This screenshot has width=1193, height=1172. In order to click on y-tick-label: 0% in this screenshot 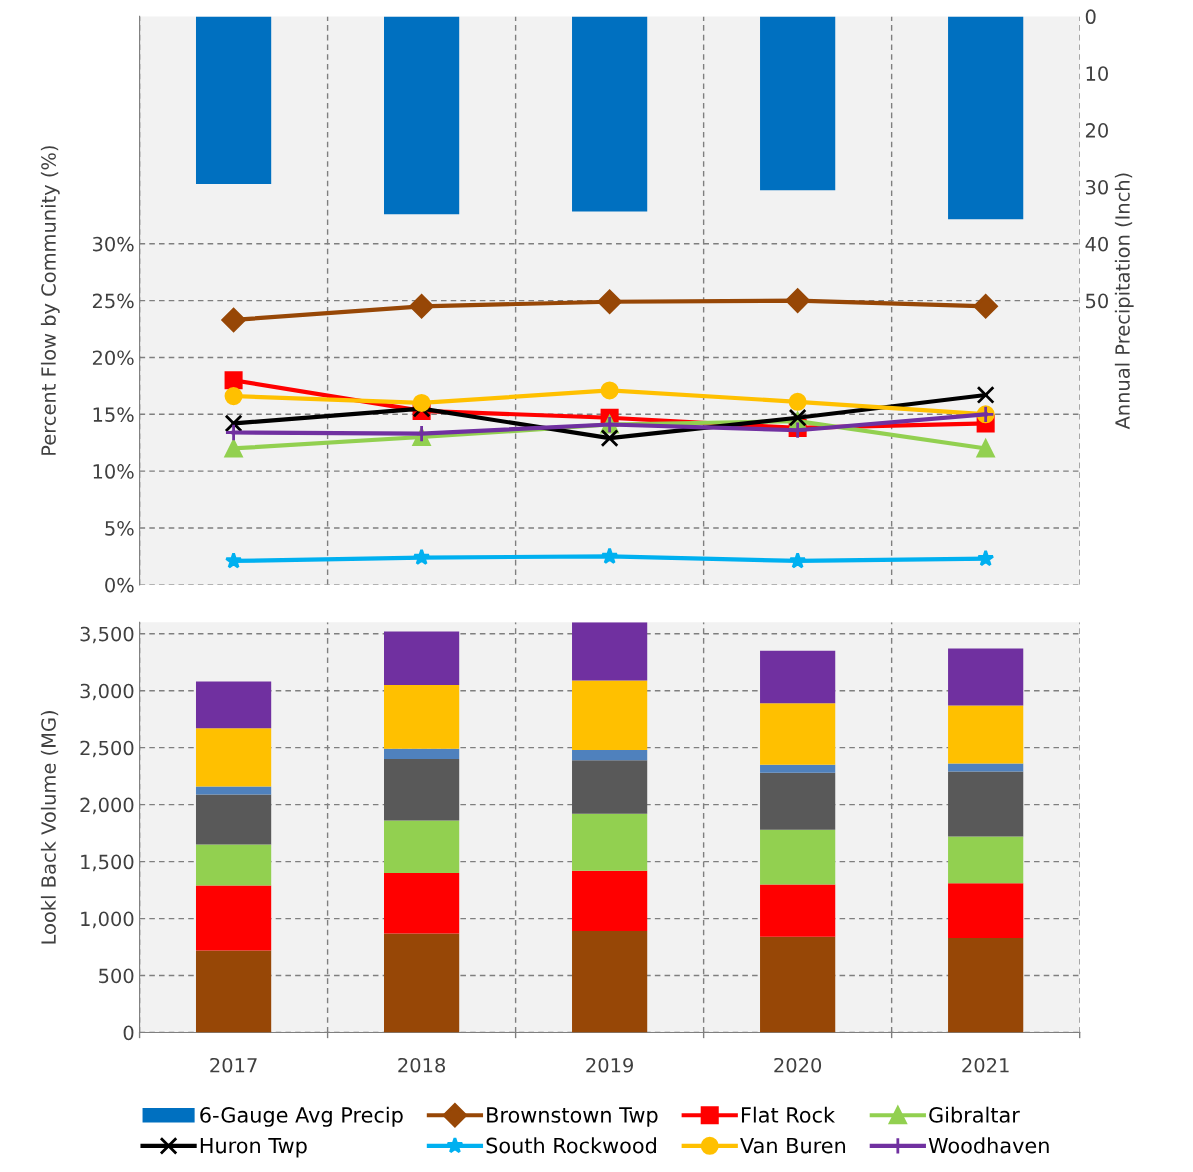, I will do `click(119, 585)`.